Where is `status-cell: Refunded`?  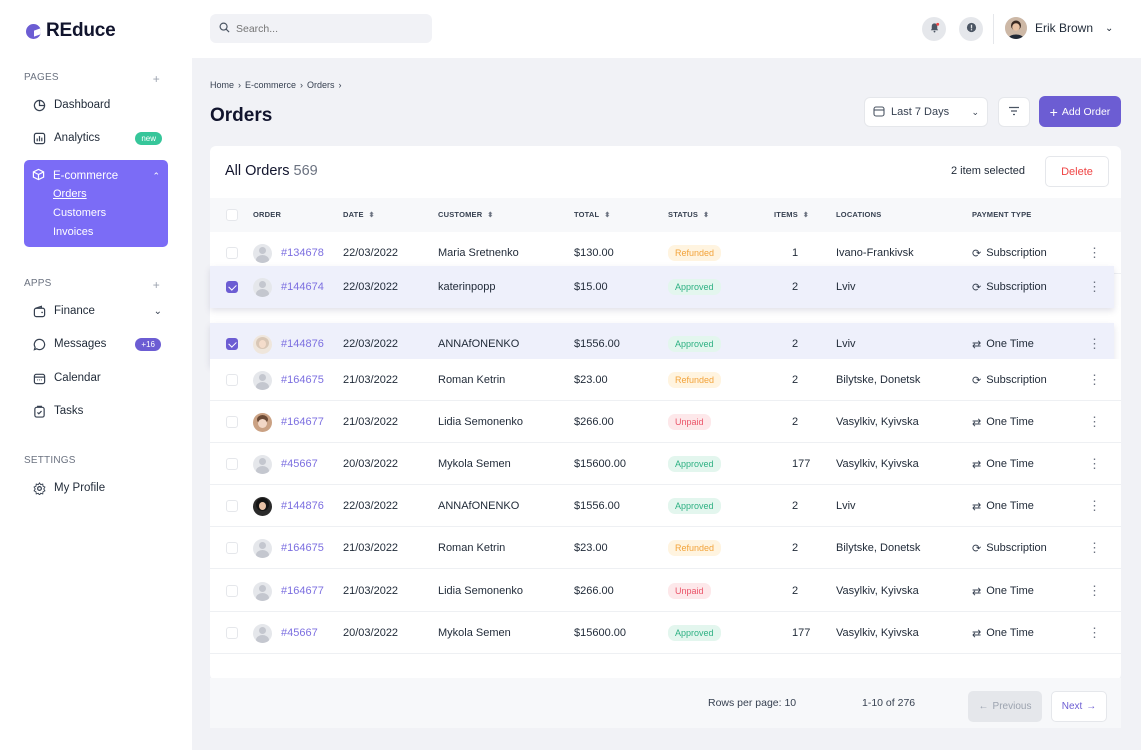
status-cell: Refunded is located at coordinates (695, 253).